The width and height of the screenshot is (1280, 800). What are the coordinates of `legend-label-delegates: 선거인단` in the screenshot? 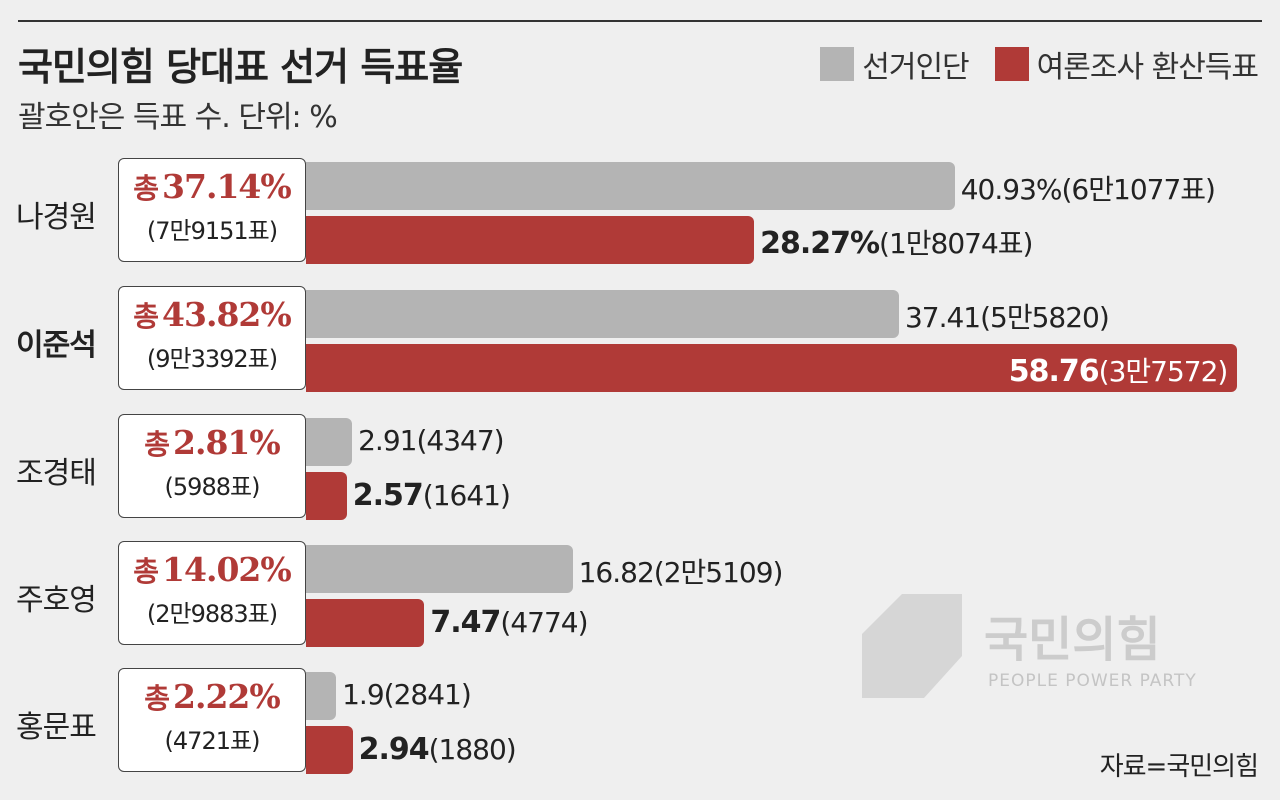 It's located at (915, 67).